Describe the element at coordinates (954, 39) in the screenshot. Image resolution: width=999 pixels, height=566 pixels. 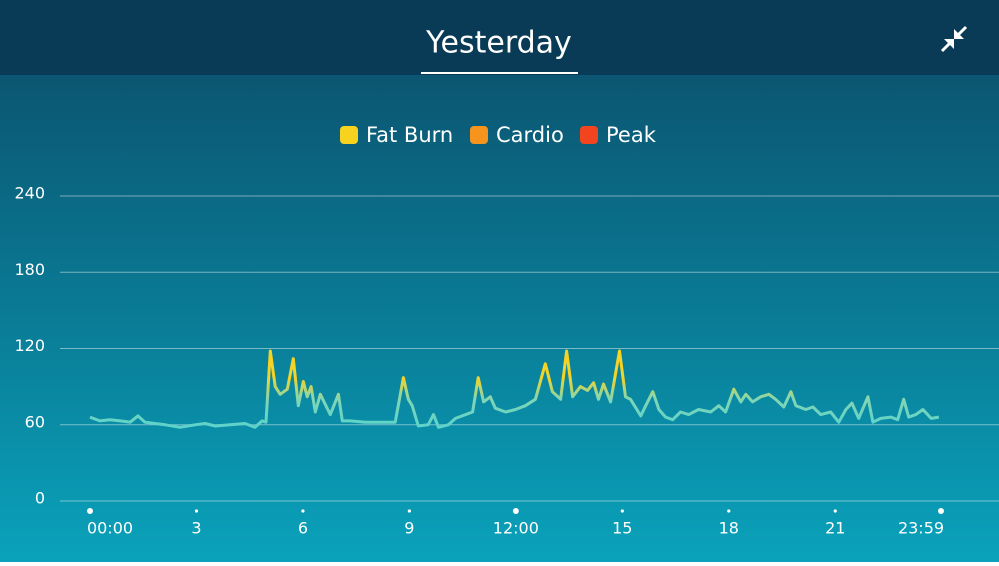
I see `collapse-icon` at that location.